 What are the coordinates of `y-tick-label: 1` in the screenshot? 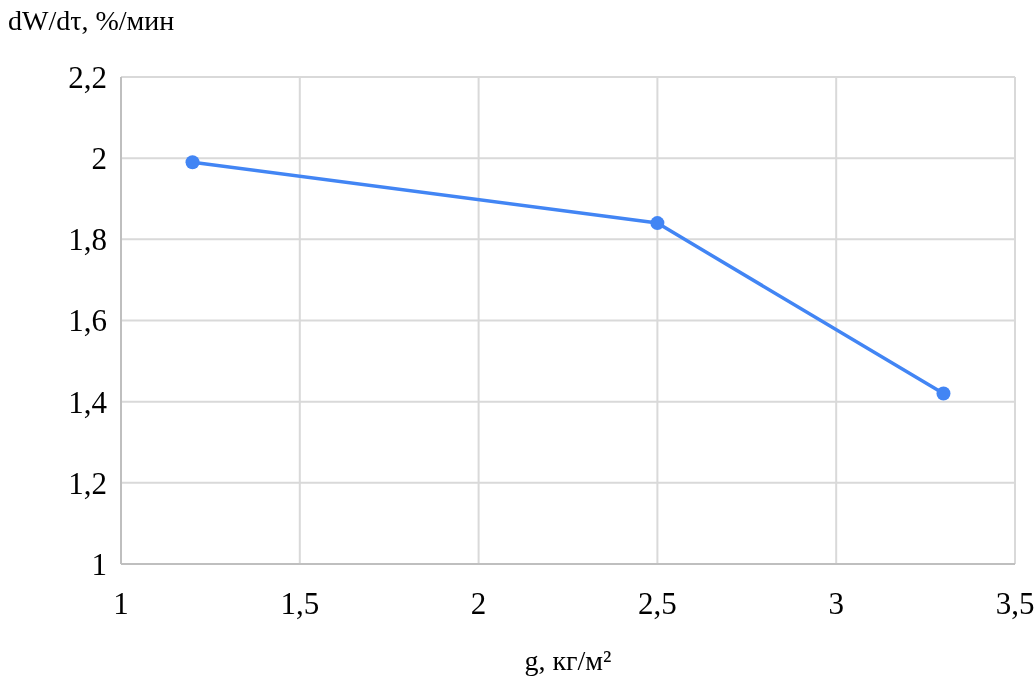 It's located at (99, 564).